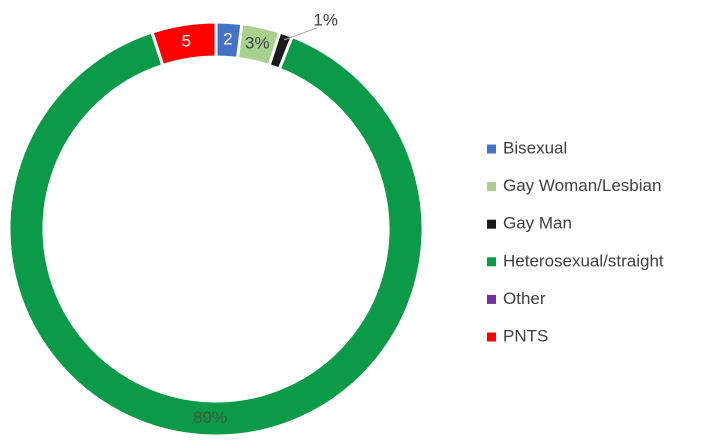 The height and width of the screenshot is (443, 720). I want to click on data-label: 89%, so click(210, 417).